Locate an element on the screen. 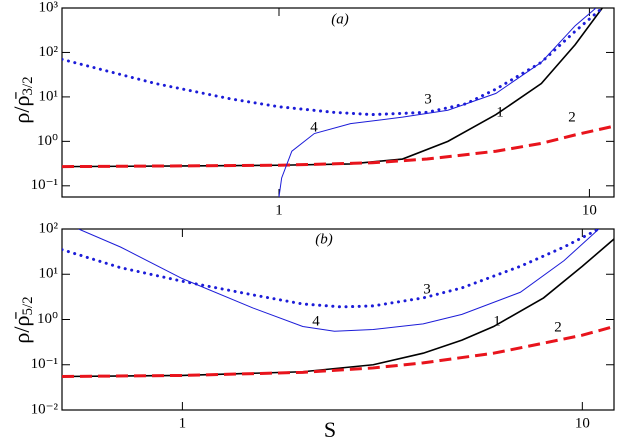 Image resolution: width=627 pixels, height=438 pixels. x-axis-label: S is located at coordinates (330, 427).